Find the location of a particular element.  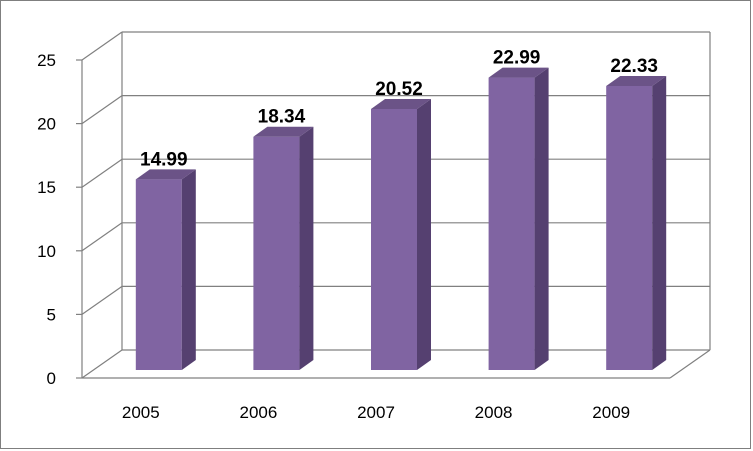

y-tick-labels: 0 5 10 15 20 25 is located at coordinates (46, 219).